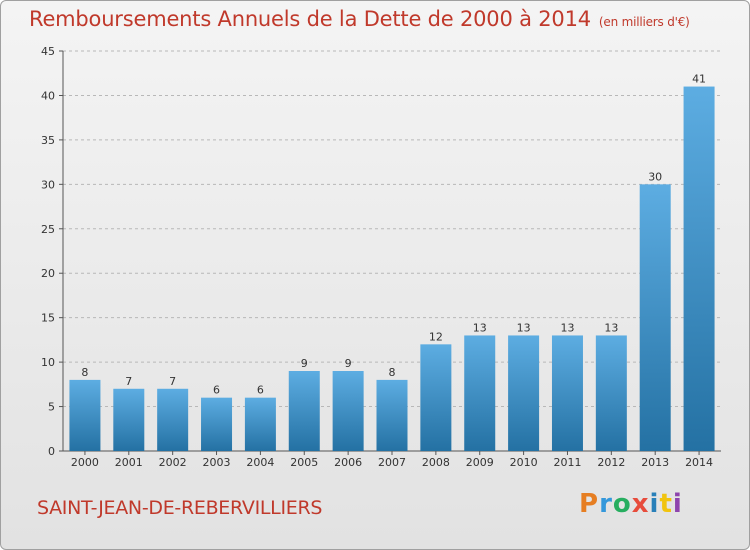 The width and height of the screenshot is (750, 550). Describe the element at coordinates (48, 318) in the screenshot. I see `y-tick-label: 15` at that location.